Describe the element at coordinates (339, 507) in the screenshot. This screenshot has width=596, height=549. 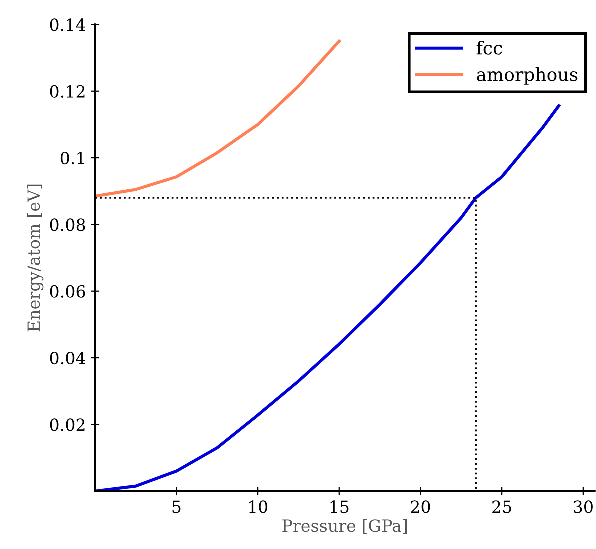
I see `x-tick-label: 15` at that location.